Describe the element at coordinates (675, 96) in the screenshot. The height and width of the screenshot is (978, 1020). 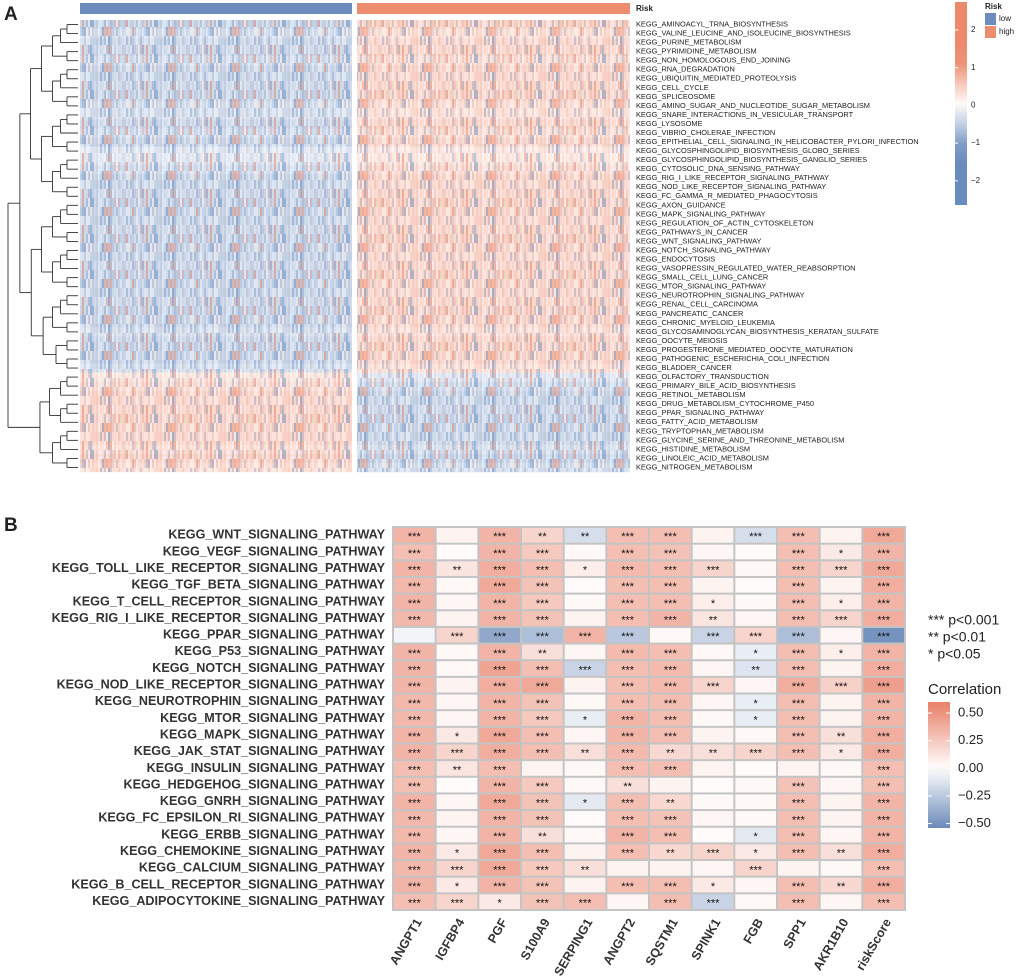
I see `row-label: KEGG_SPLICEOSOME` at that location.